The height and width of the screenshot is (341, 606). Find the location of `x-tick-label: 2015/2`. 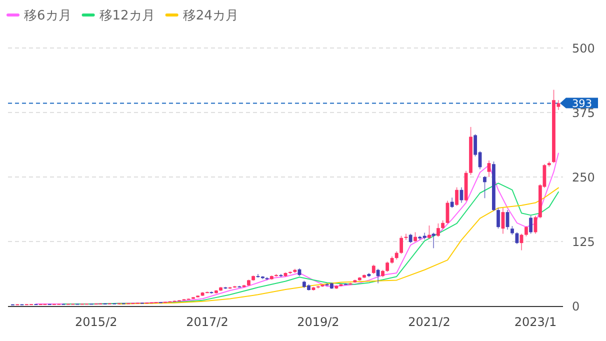

x-tick-label: 2015/2 is located at coordinates (96, 322).